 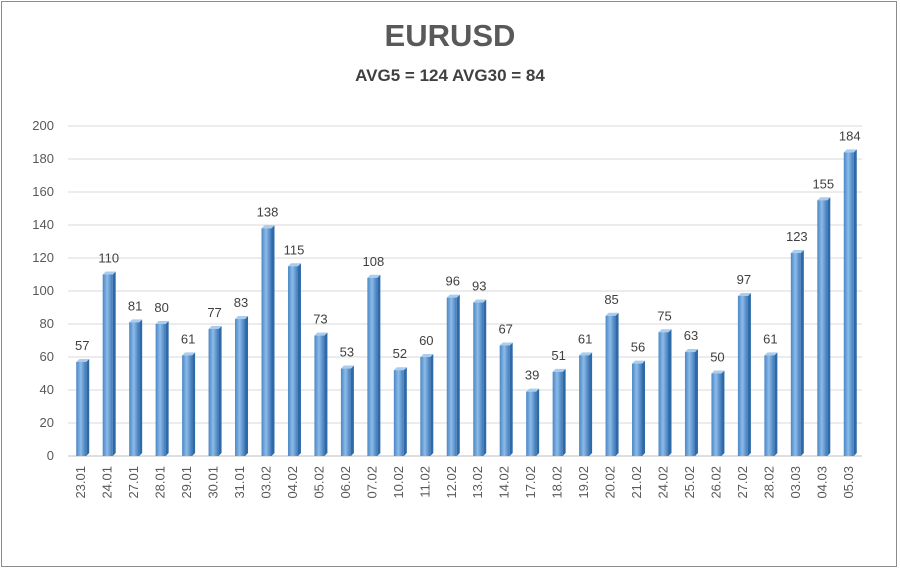 I want to click on x-tick-label: 10.02, so click(x=398, y=482).